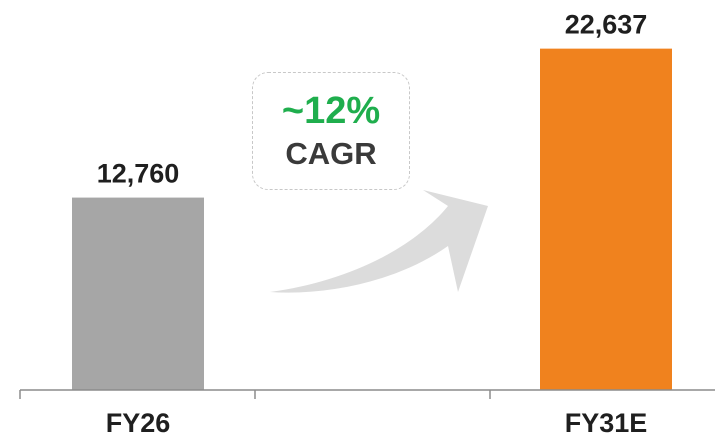  I want to click on bar-fy31e, so click(606, 219).